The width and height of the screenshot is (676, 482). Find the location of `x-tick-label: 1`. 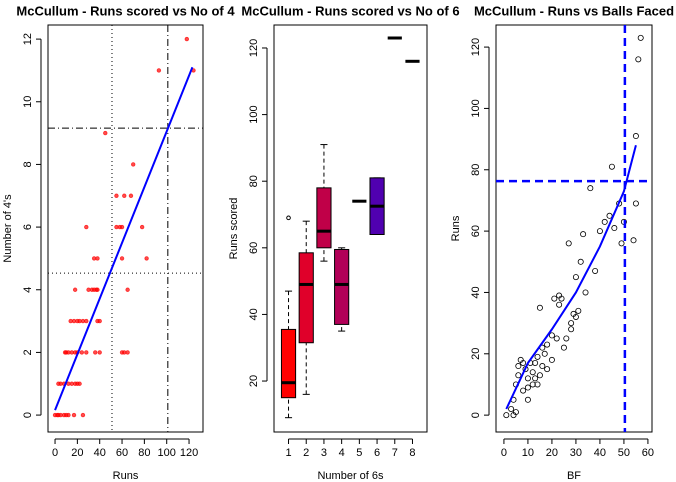

x-tick-label: 1 is located at coordinates (288, 453).